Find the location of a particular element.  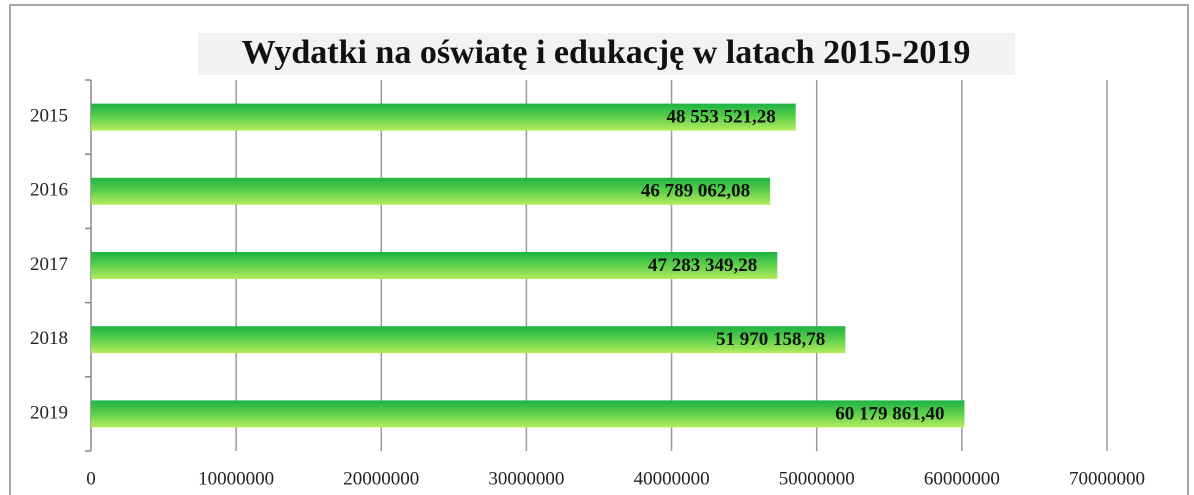

value-label: 47 283 349,28 is located at coordinates (702, 265).